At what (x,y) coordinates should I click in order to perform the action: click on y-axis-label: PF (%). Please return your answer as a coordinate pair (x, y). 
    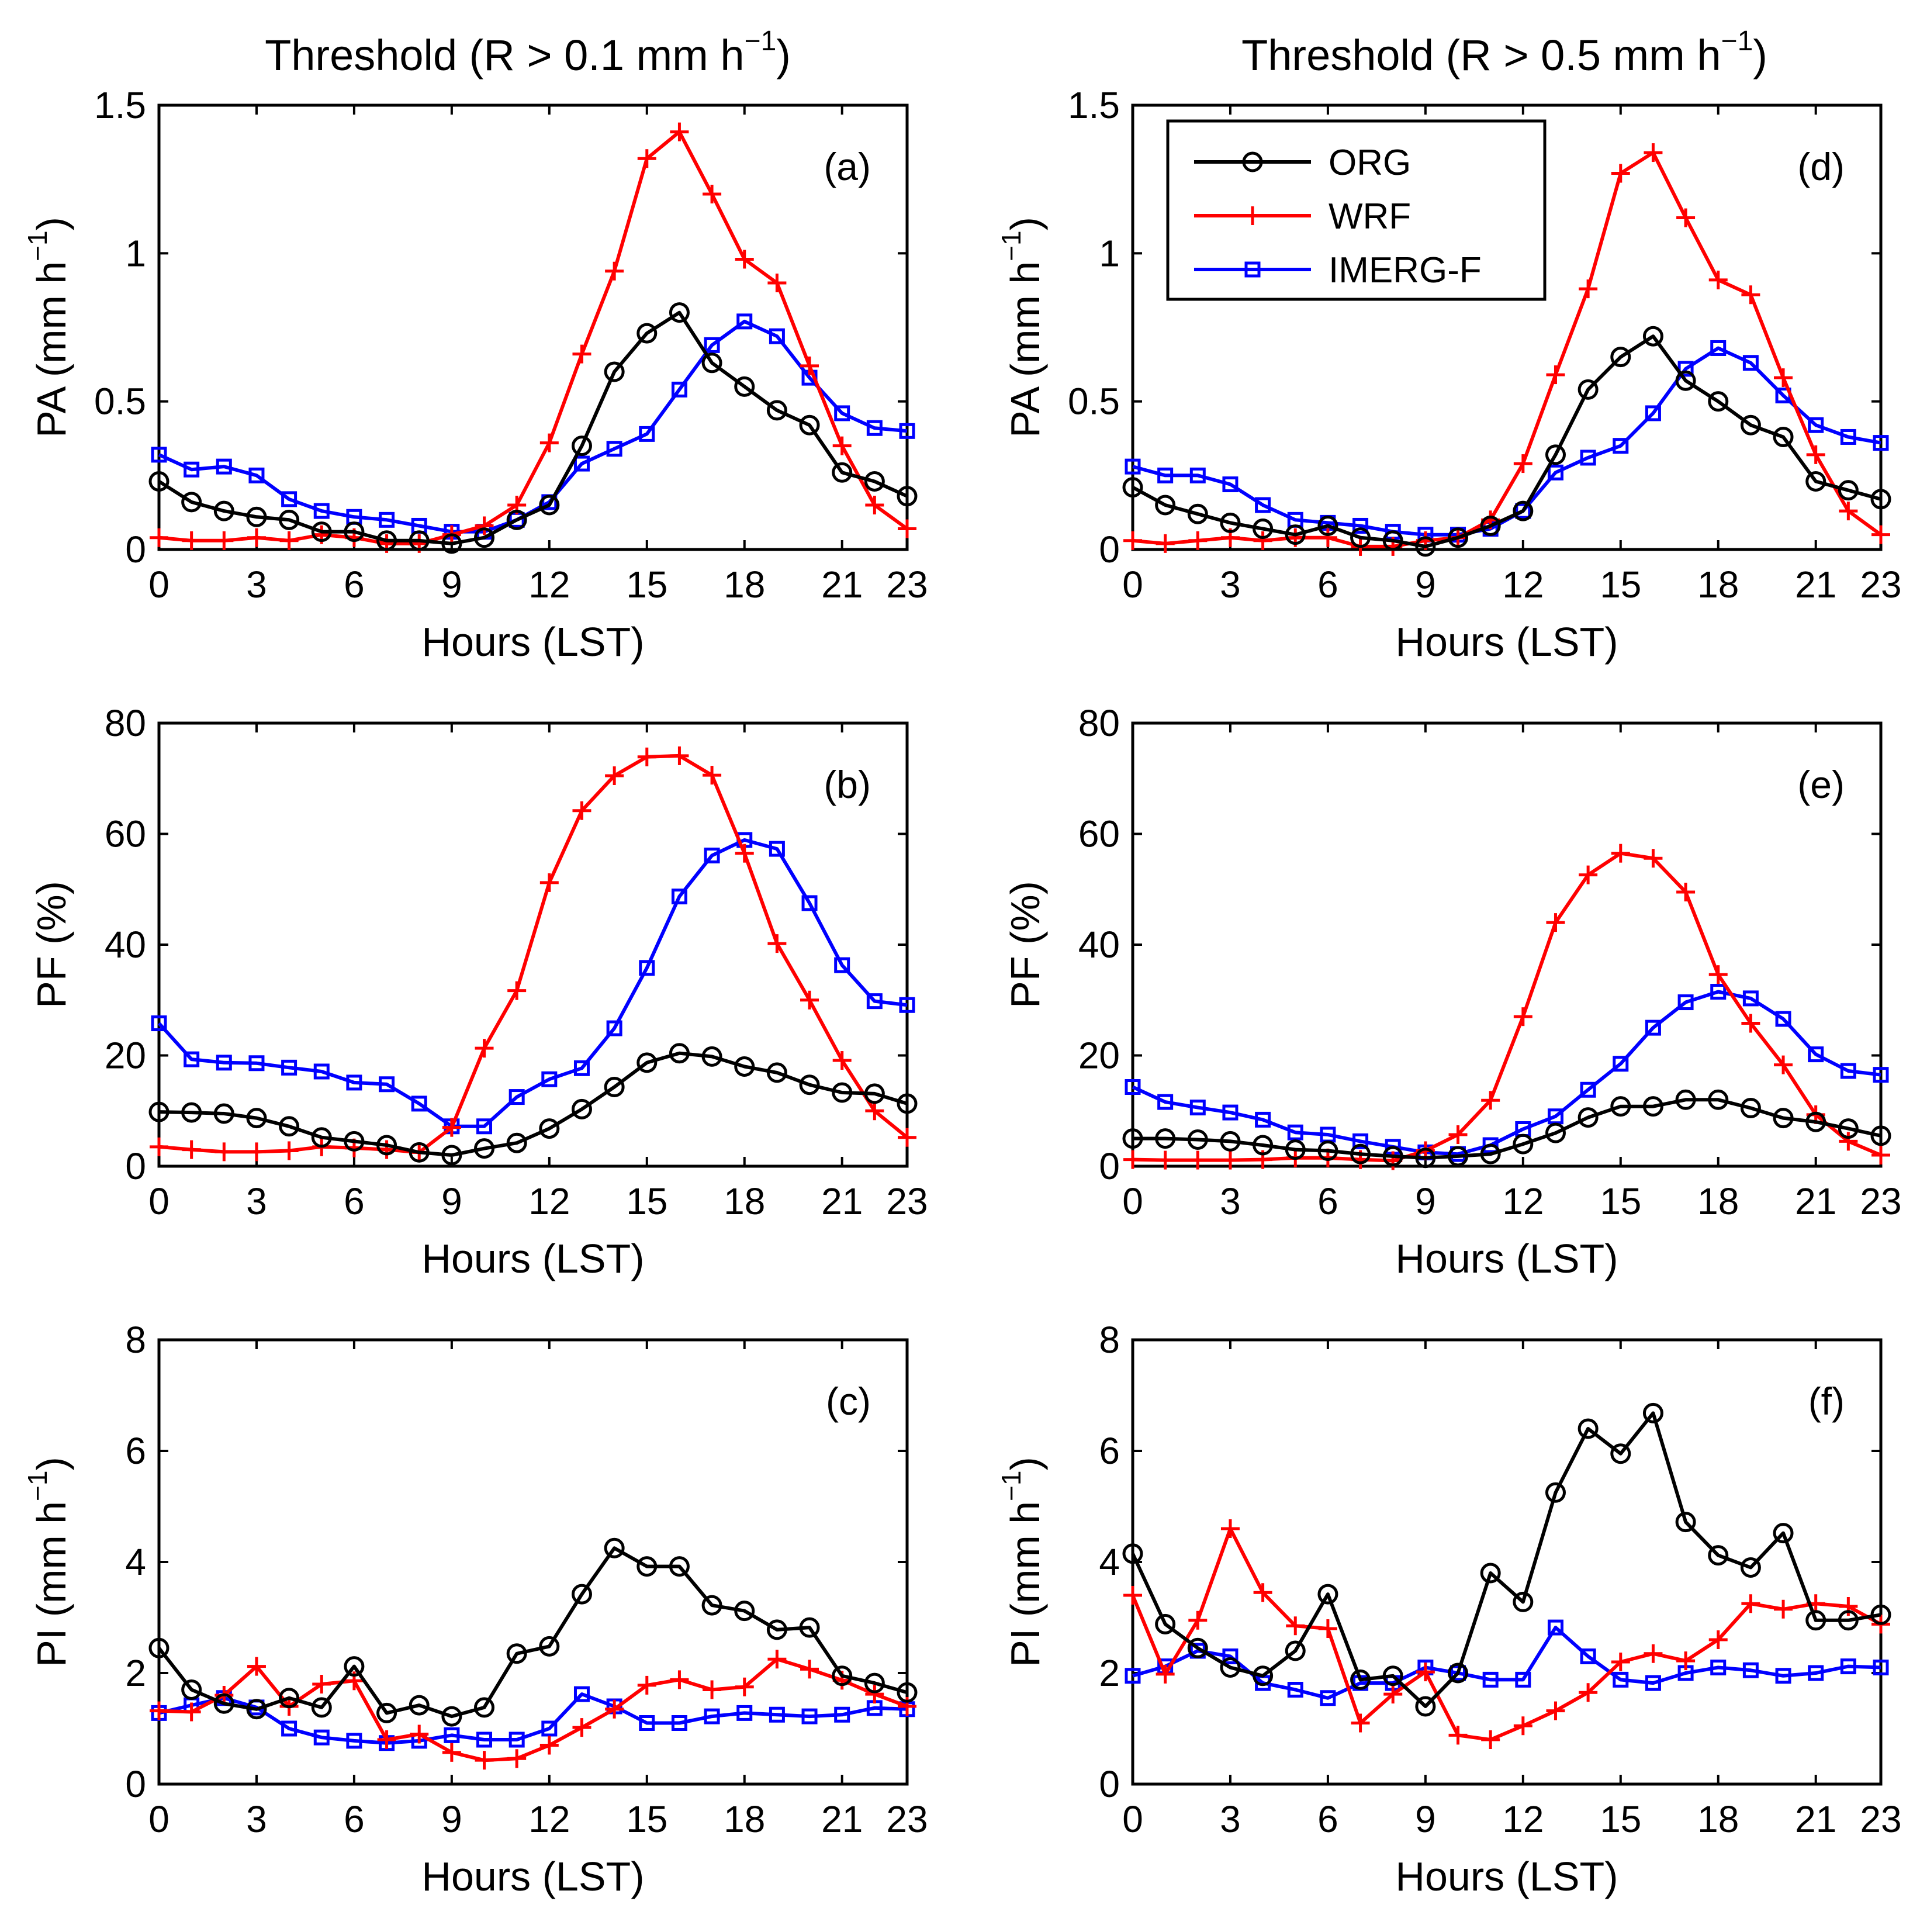
    Looking at the image, I should click on (1025, 945).